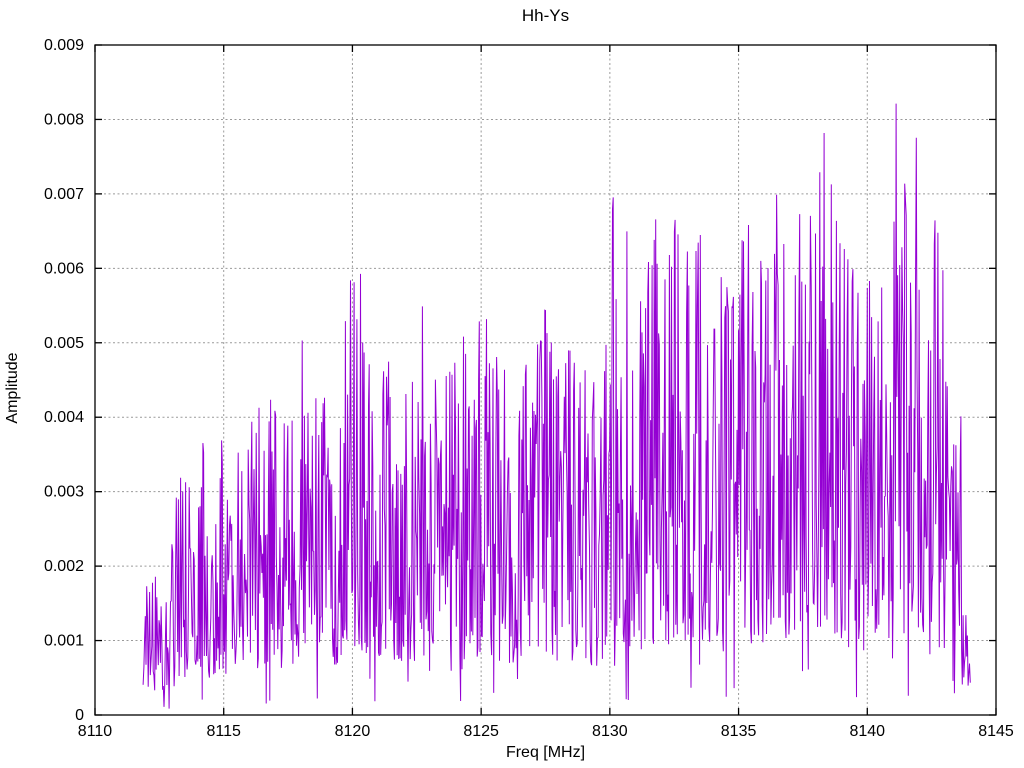  Describe the element at coordinates (64, 45) in the screenshot. I see `y-tick-label: 0.009` at that location.